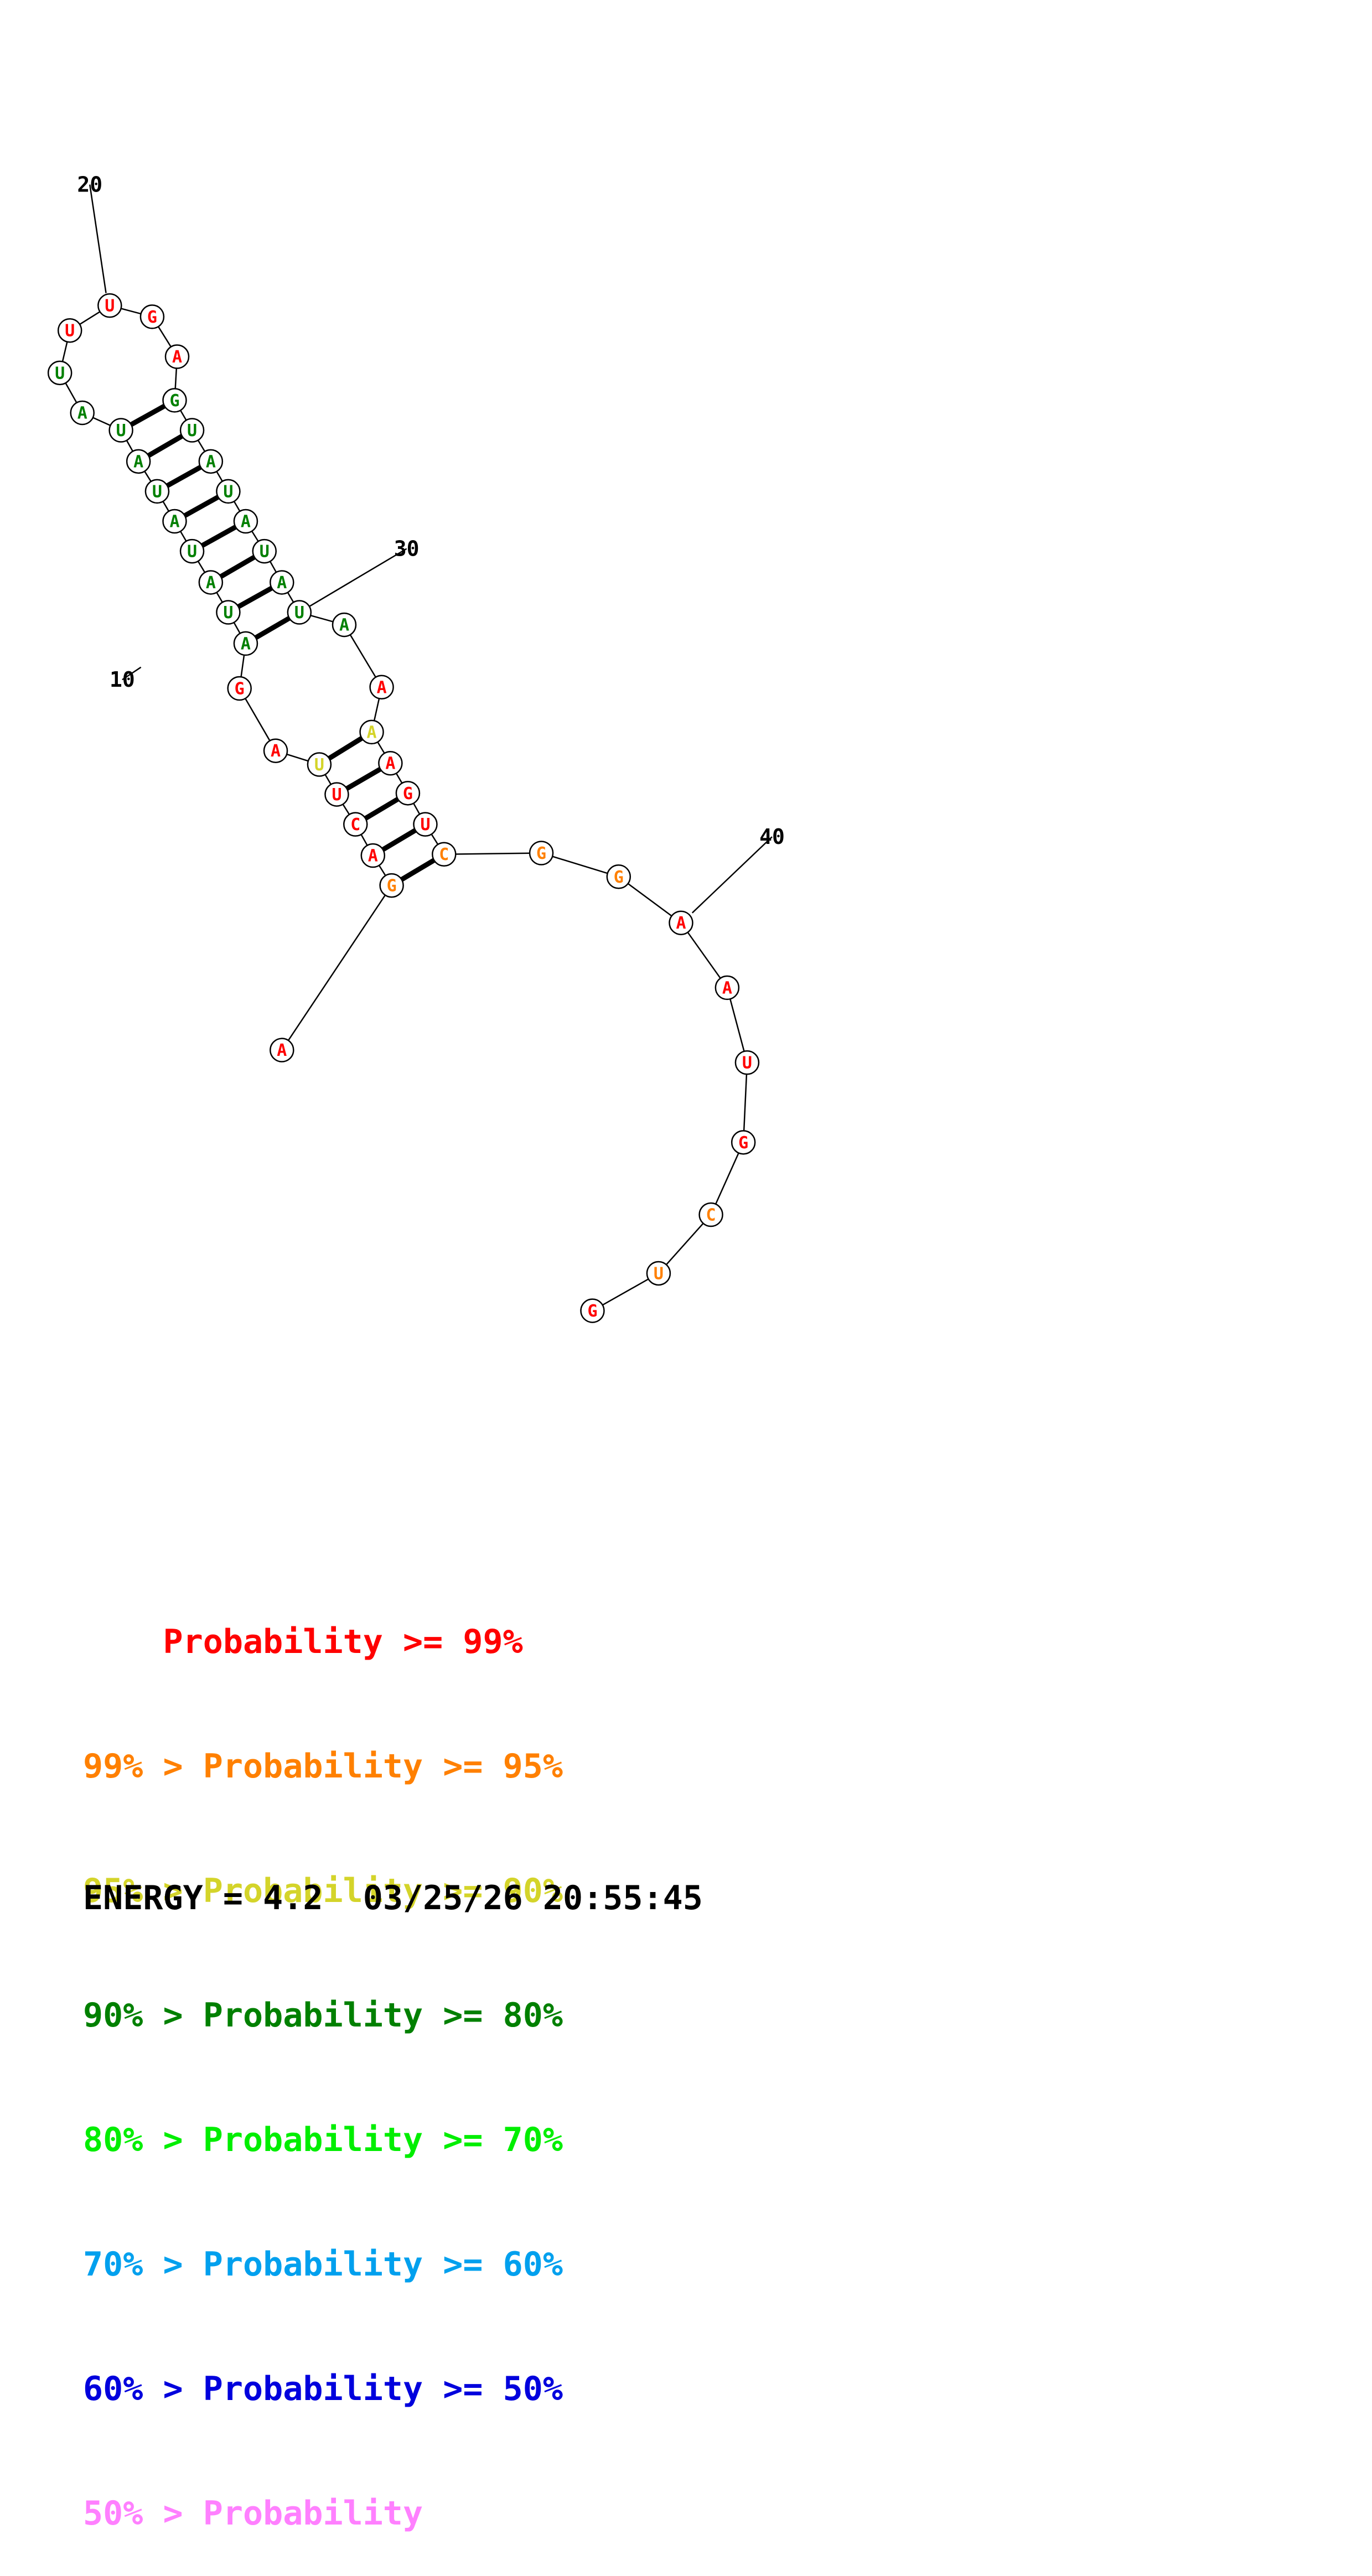  I want to click on legend-label: Probability >= 70%, so click(383, 2140).